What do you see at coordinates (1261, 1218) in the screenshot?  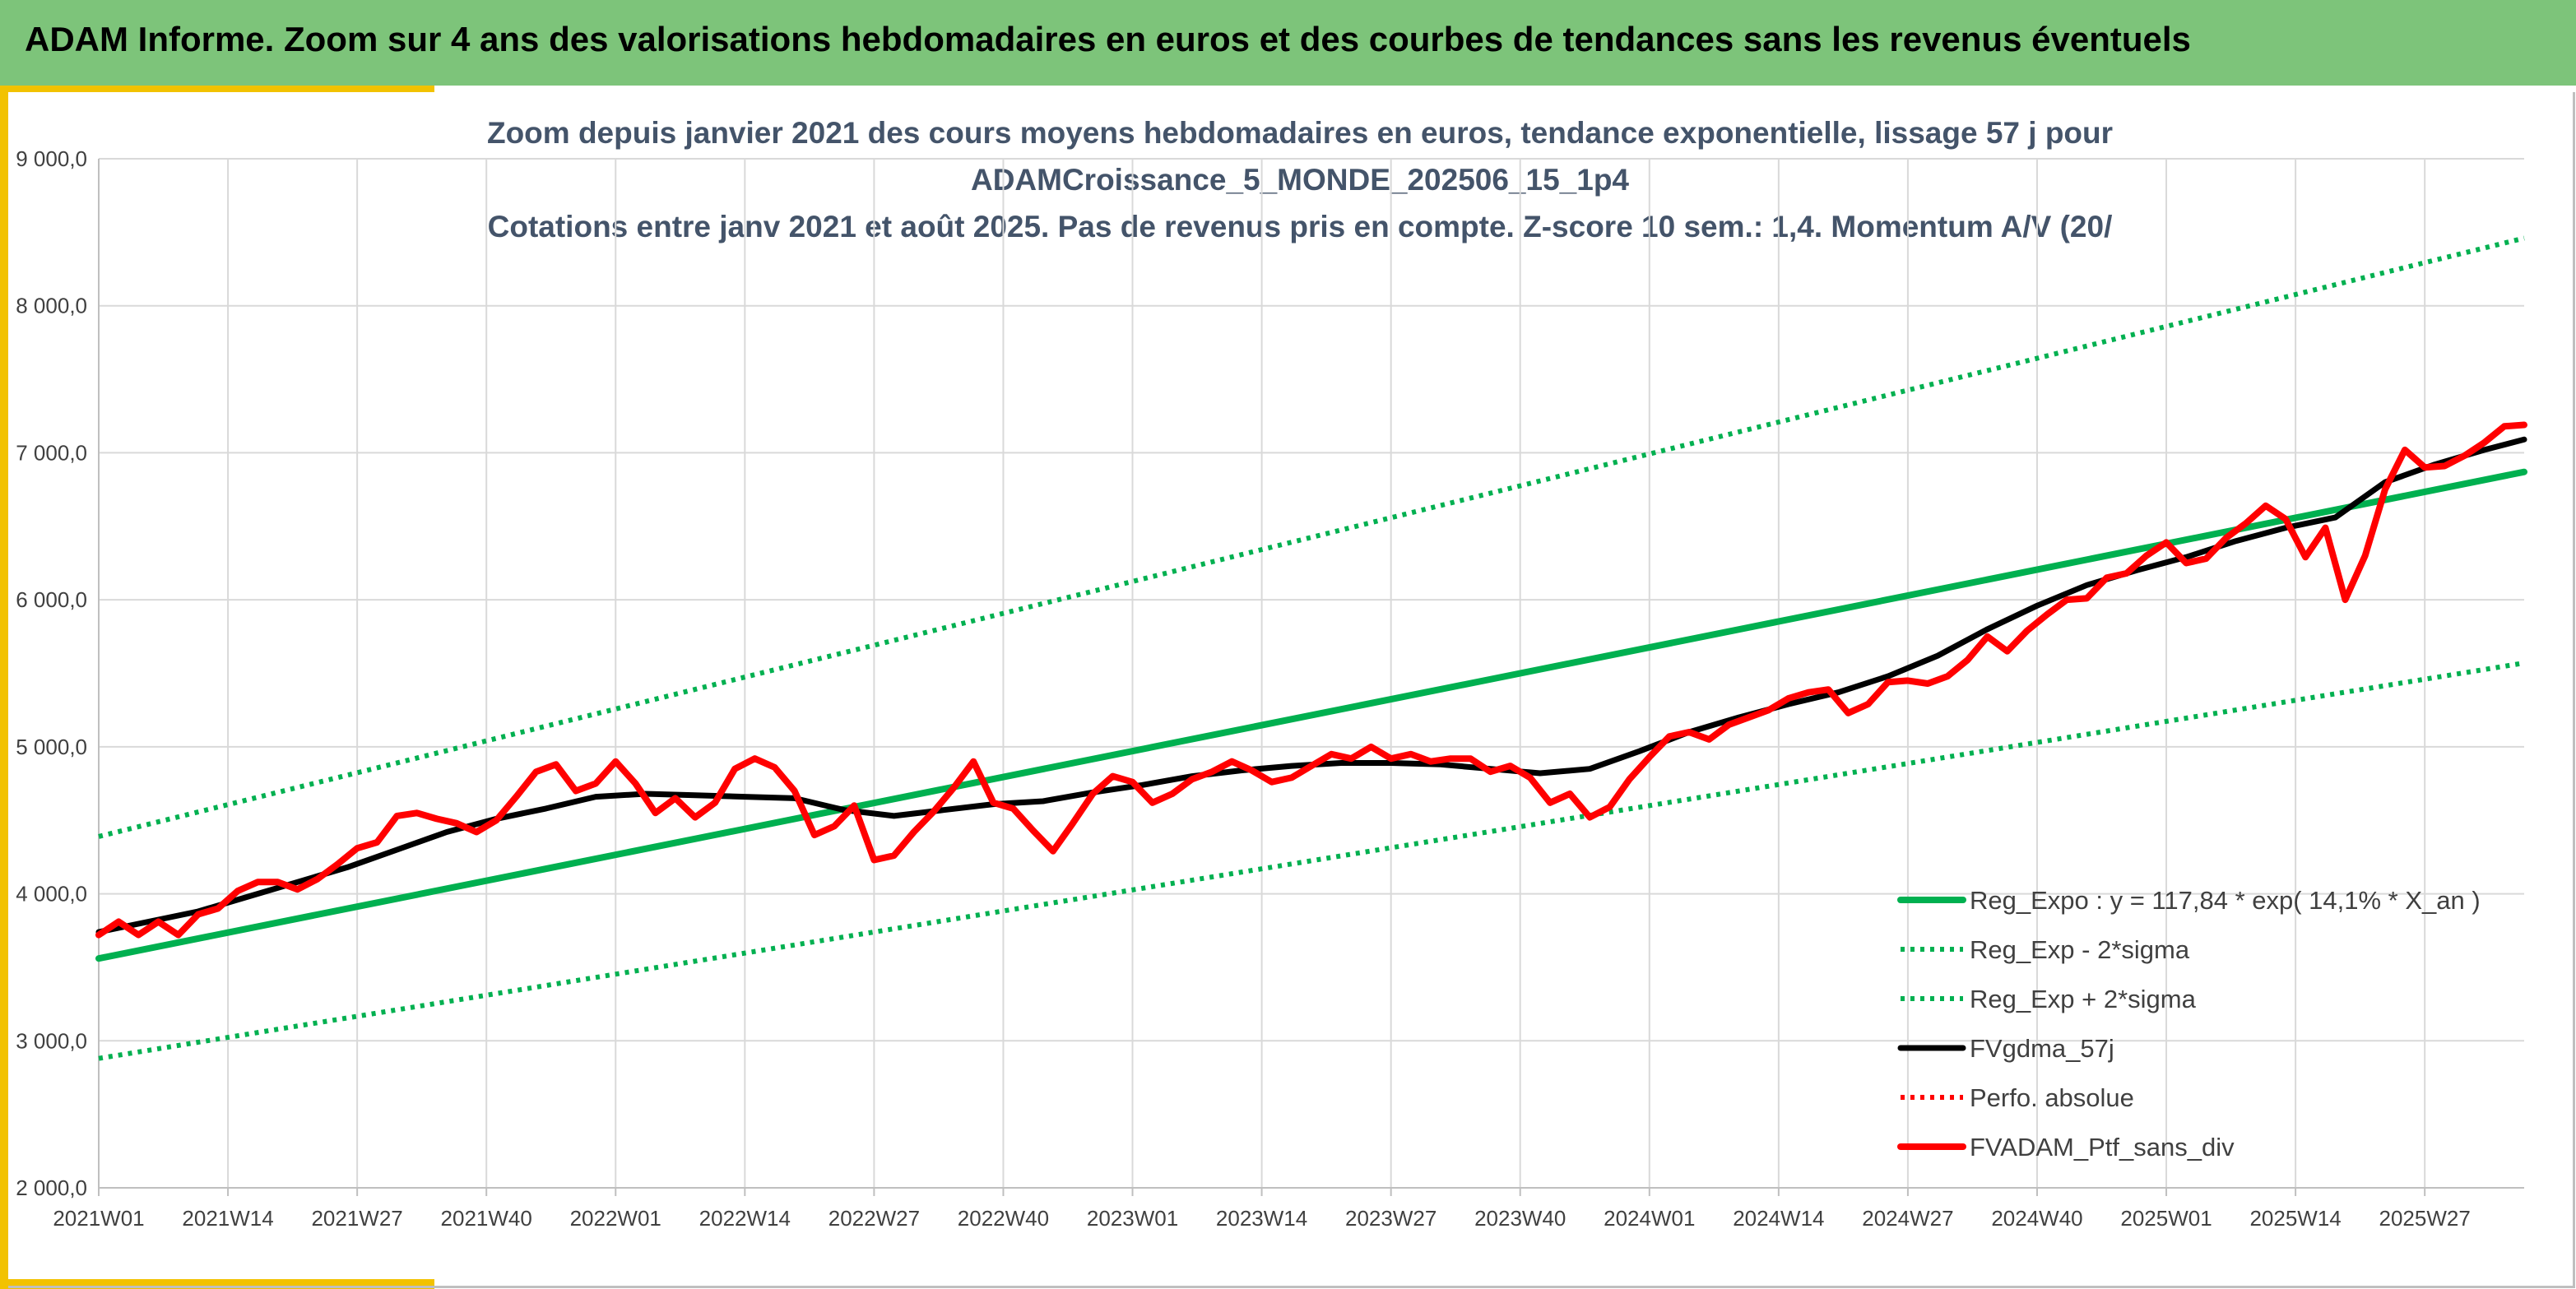 I see `x-tick-label: 2023W14` at bounding box center [1261, 1218].